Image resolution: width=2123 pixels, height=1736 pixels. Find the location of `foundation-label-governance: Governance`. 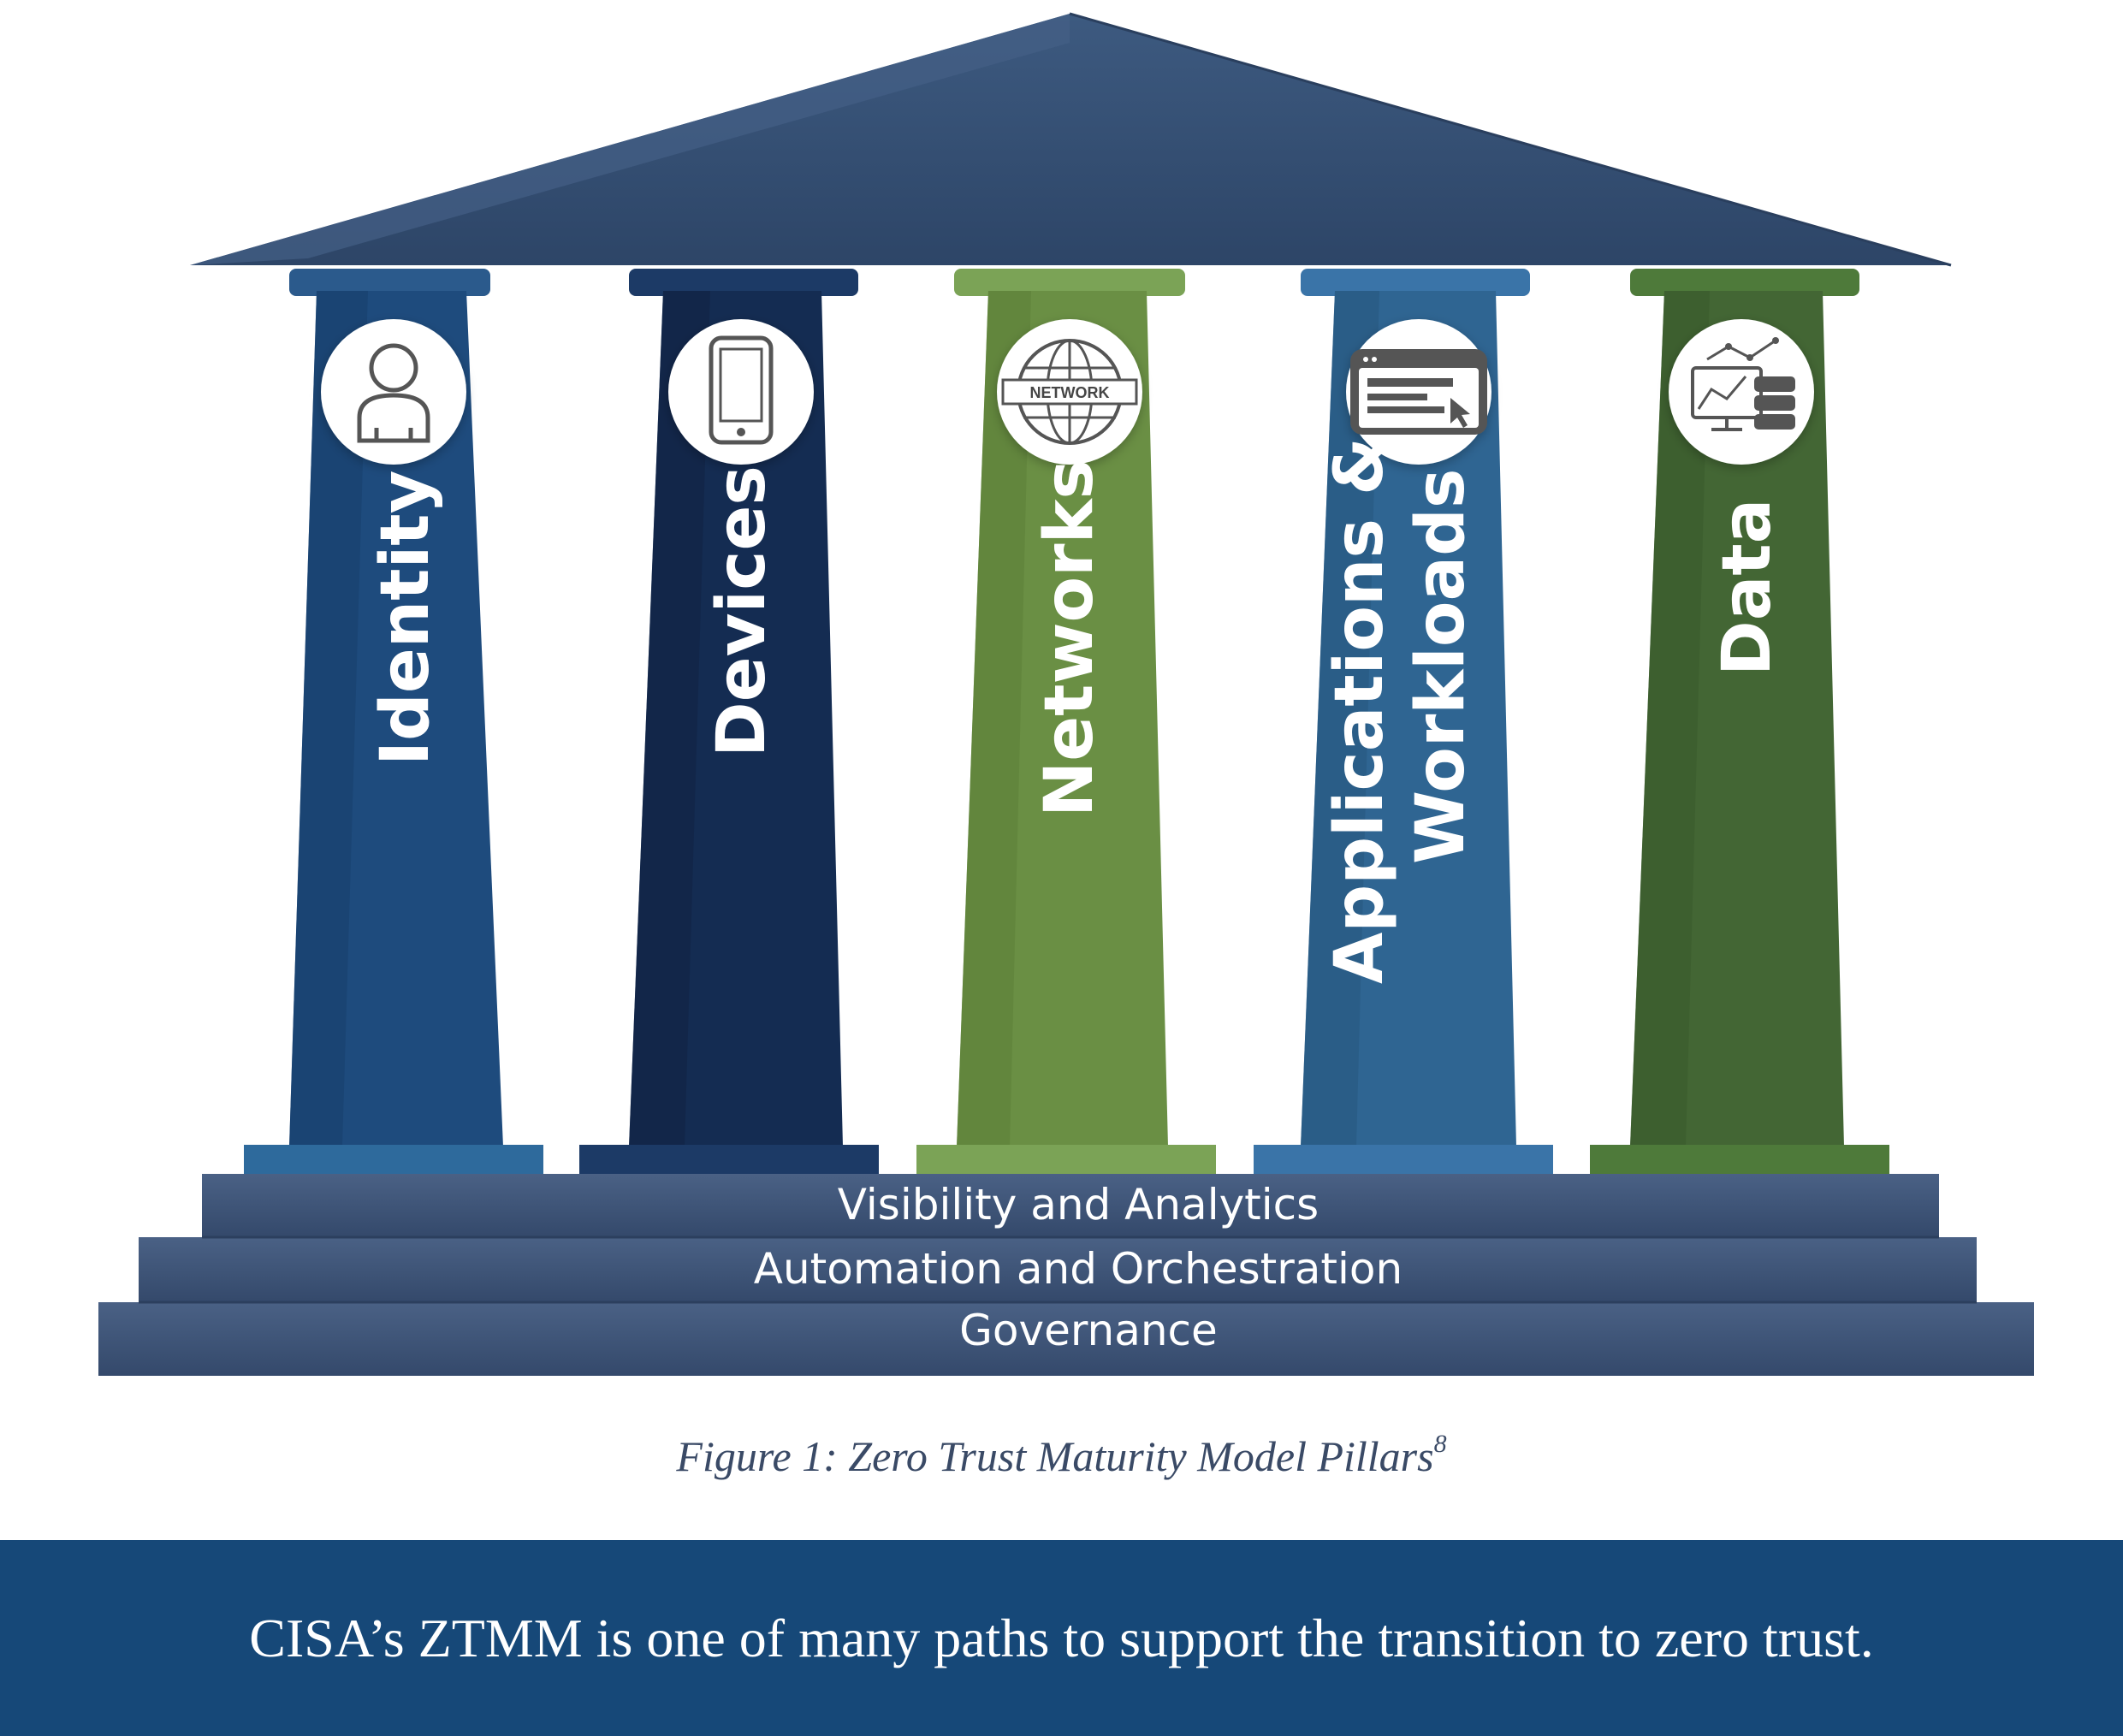

foundation-label-governance: Governance is located at coordinates (1088, 1331).